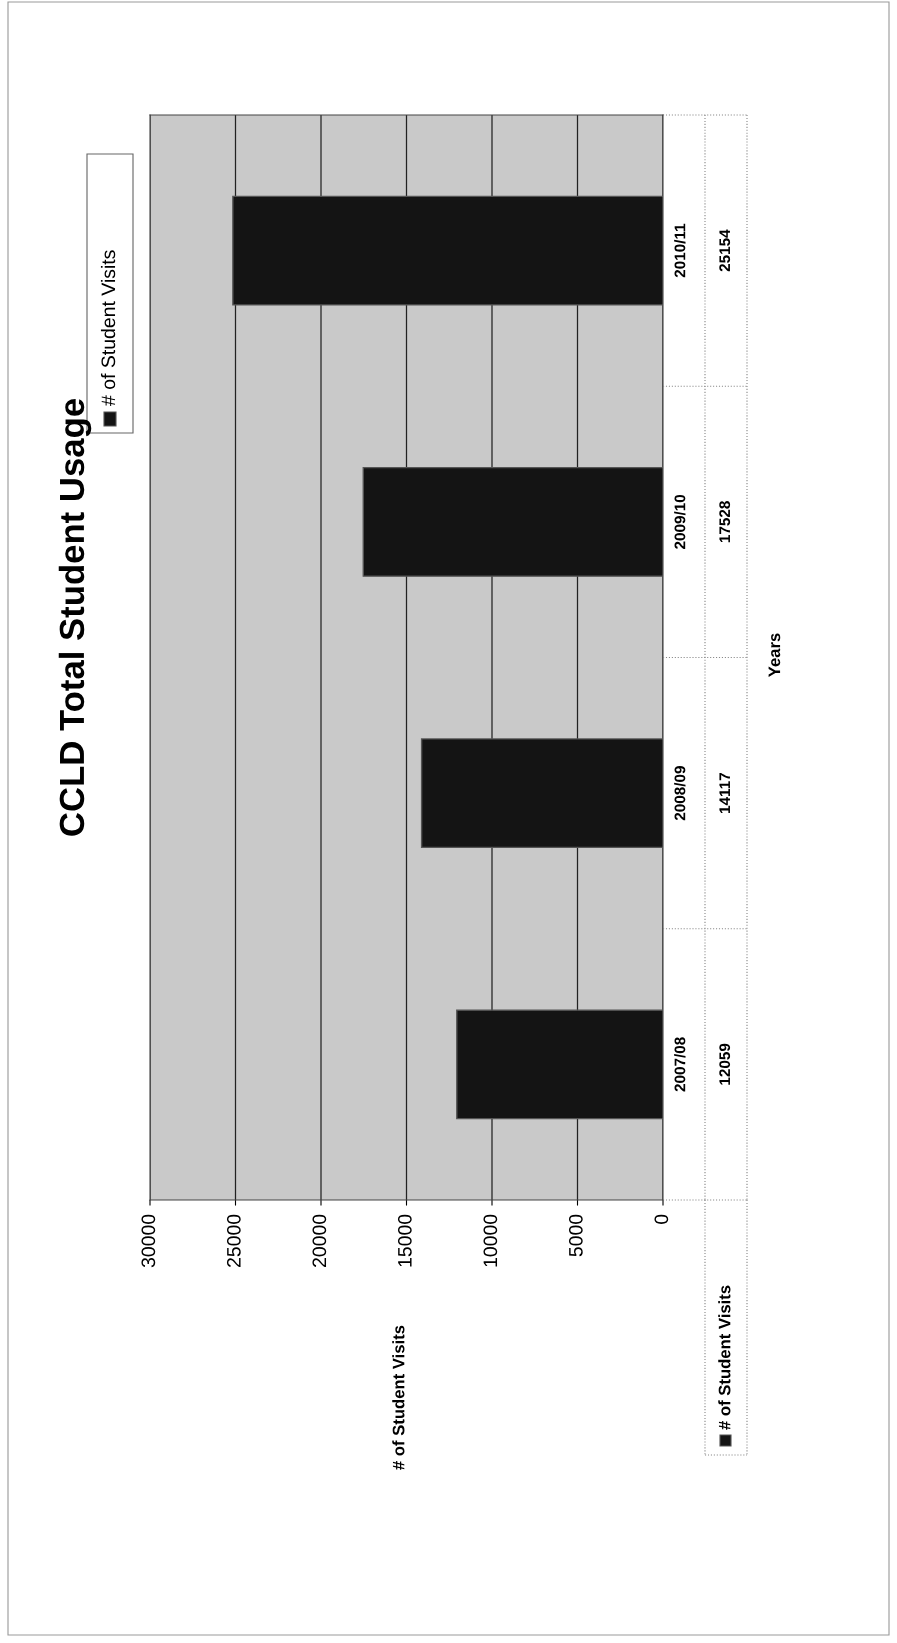 Image resolution: width=897 pixels, height=1643 pixels. Describe the element at coordinates (724, 792) in the screenshot. I see `data-label: 14117` at that location.